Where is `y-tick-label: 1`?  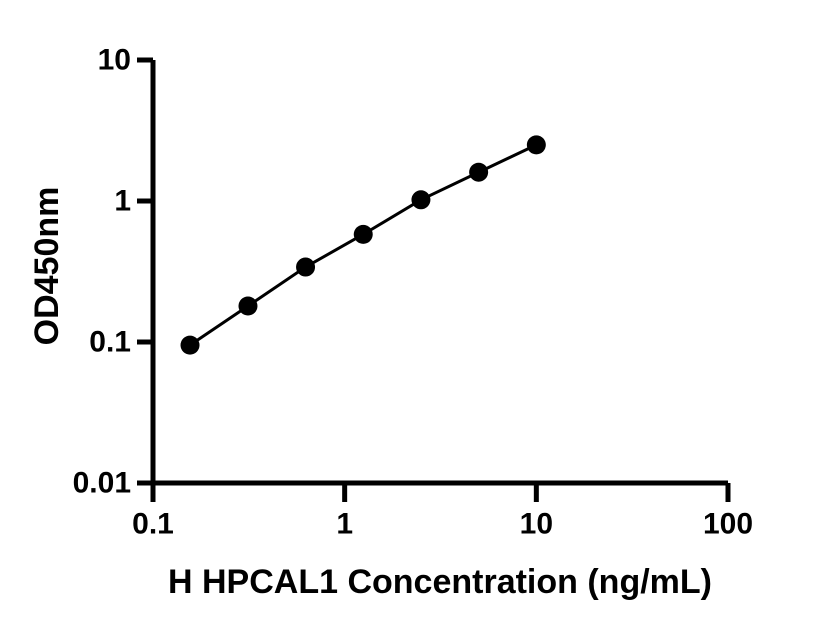 y-tick-label: 1 is located at coordinates (122, 201).